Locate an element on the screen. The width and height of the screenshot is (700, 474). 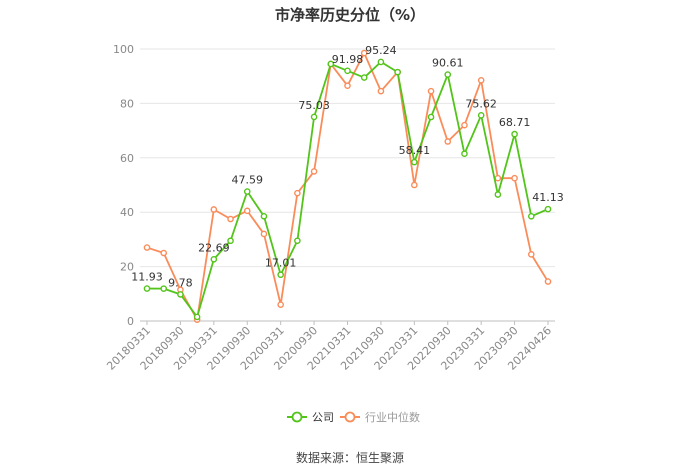
legend-item-industry-median-label: 行业中位数 is located at coordinates (392, 417).